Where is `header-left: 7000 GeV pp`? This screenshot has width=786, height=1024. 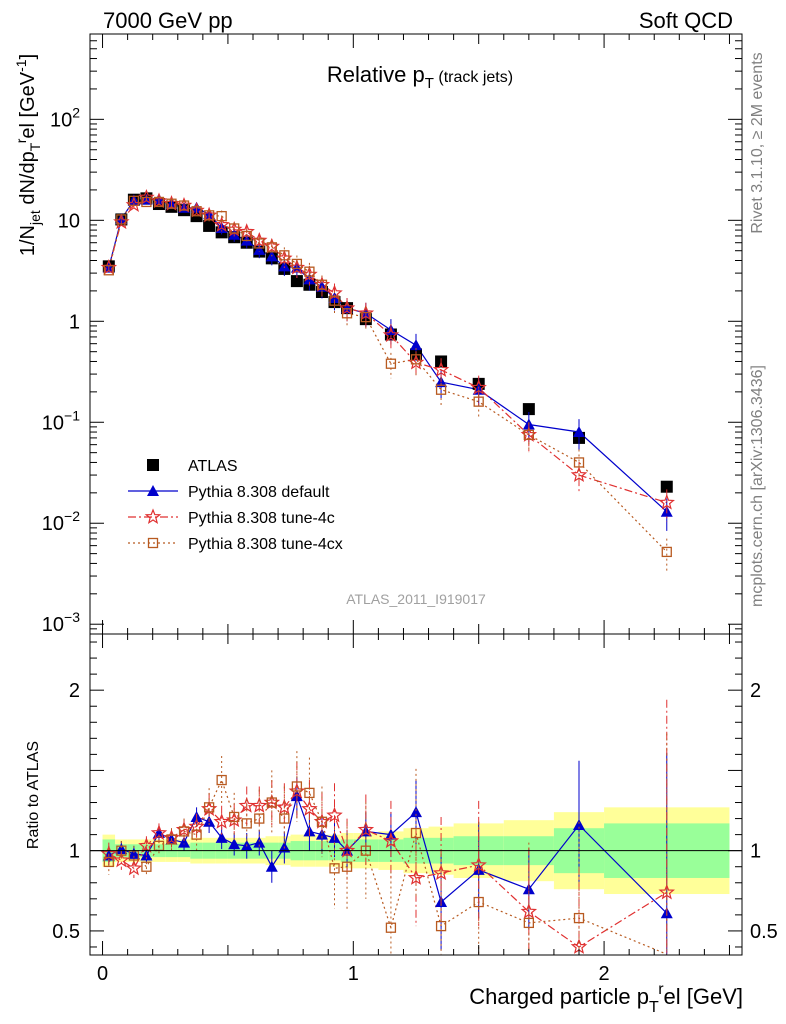
header-left: 7000 GeV pp is located at coordinates (168, 20).